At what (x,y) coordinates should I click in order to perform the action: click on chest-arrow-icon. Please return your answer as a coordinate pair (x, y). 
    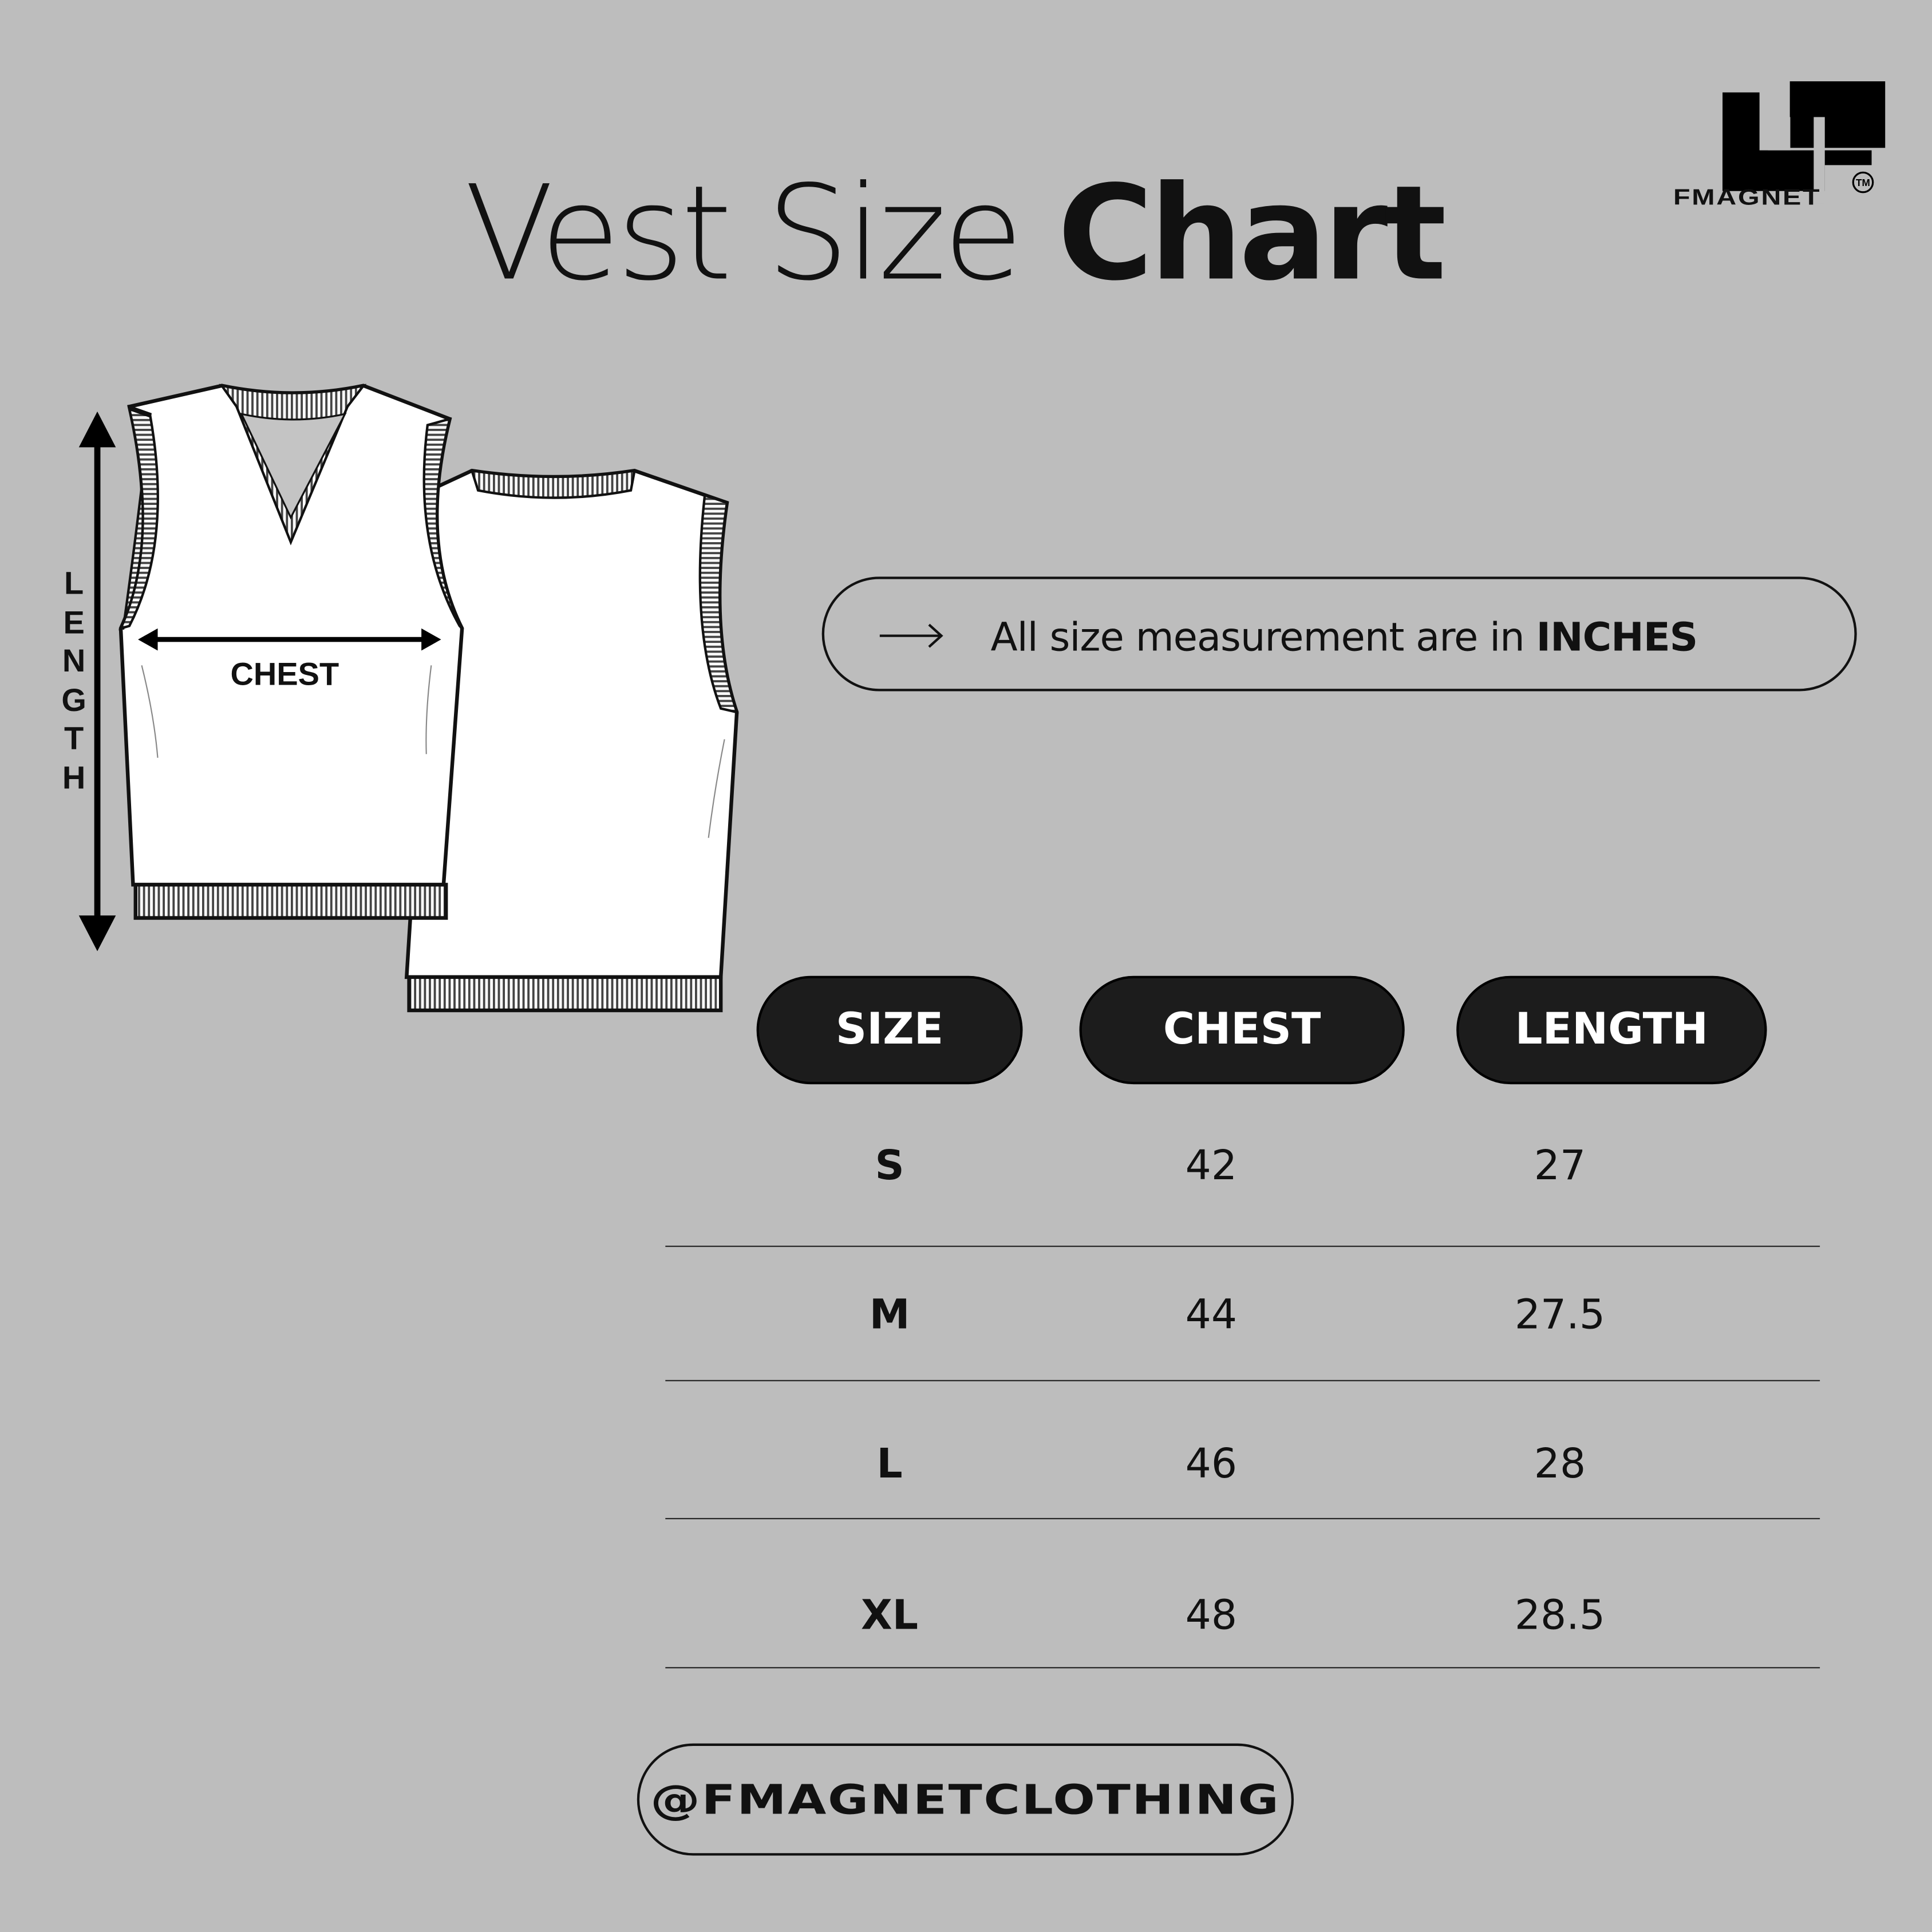
    Looking at the image, I should click on (289, 639).